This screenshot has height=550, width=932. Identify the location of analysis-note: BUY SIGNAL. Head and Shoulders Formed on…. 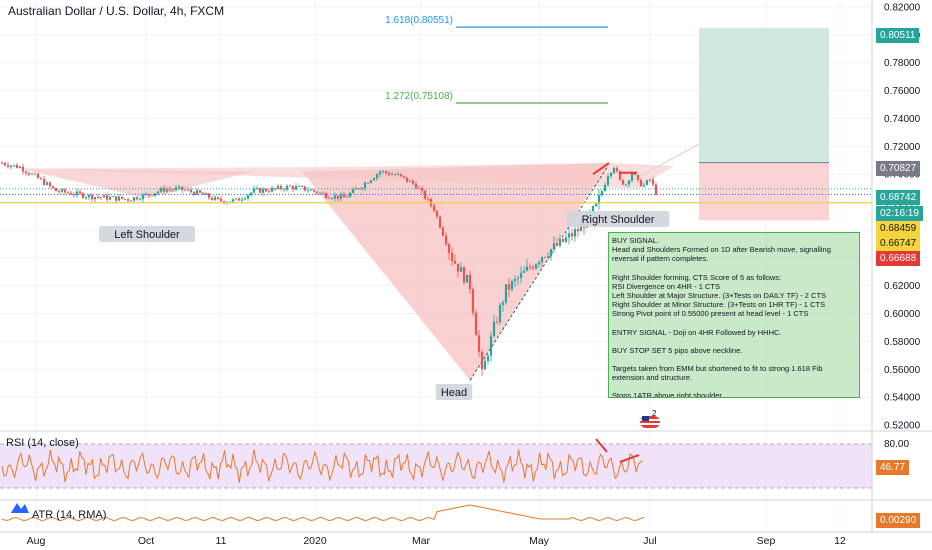
(734, 315).